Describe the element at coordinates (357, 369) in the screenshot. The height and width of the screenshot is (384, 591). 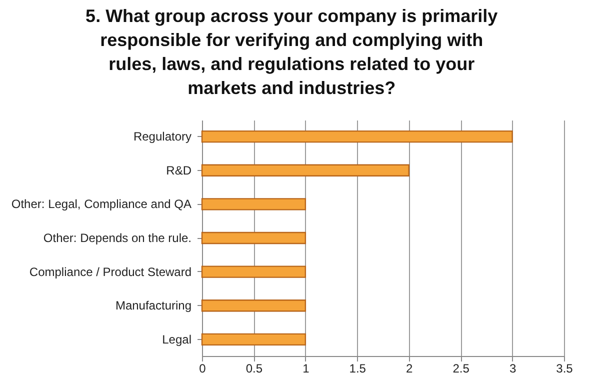
I see `x-tick-label: 1.5` at that location.